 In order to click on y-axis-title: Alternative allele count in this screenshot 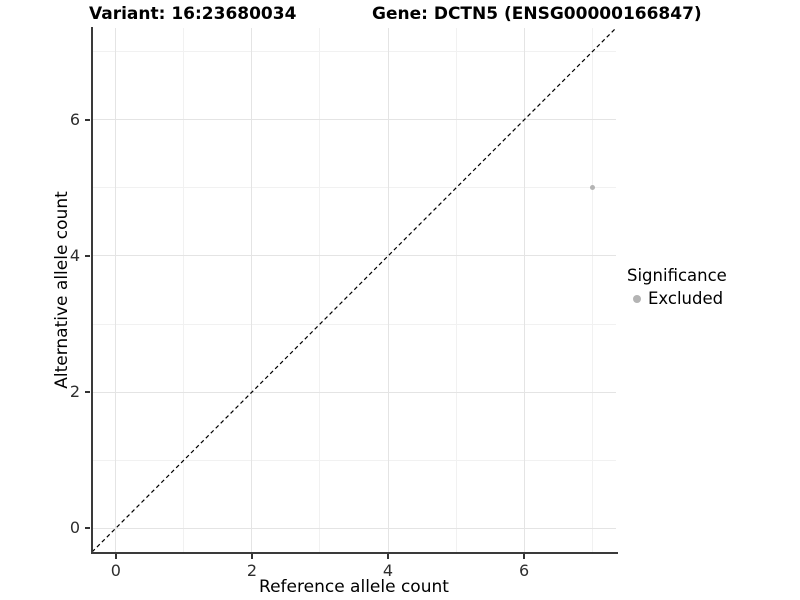, I will do `click(62, 290)`.